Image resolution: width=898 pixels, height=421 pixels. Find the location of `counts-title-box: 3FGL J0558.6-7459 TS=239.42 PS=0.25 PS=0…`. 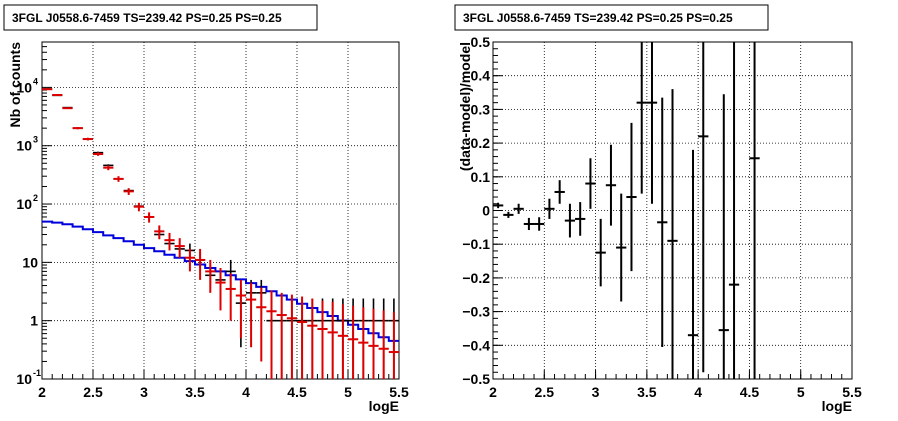

counts-title-box: 3FGL J0558.6-7459 TS=239.42 PS=0.25 PS=0… is located at coordinates (160, 17).